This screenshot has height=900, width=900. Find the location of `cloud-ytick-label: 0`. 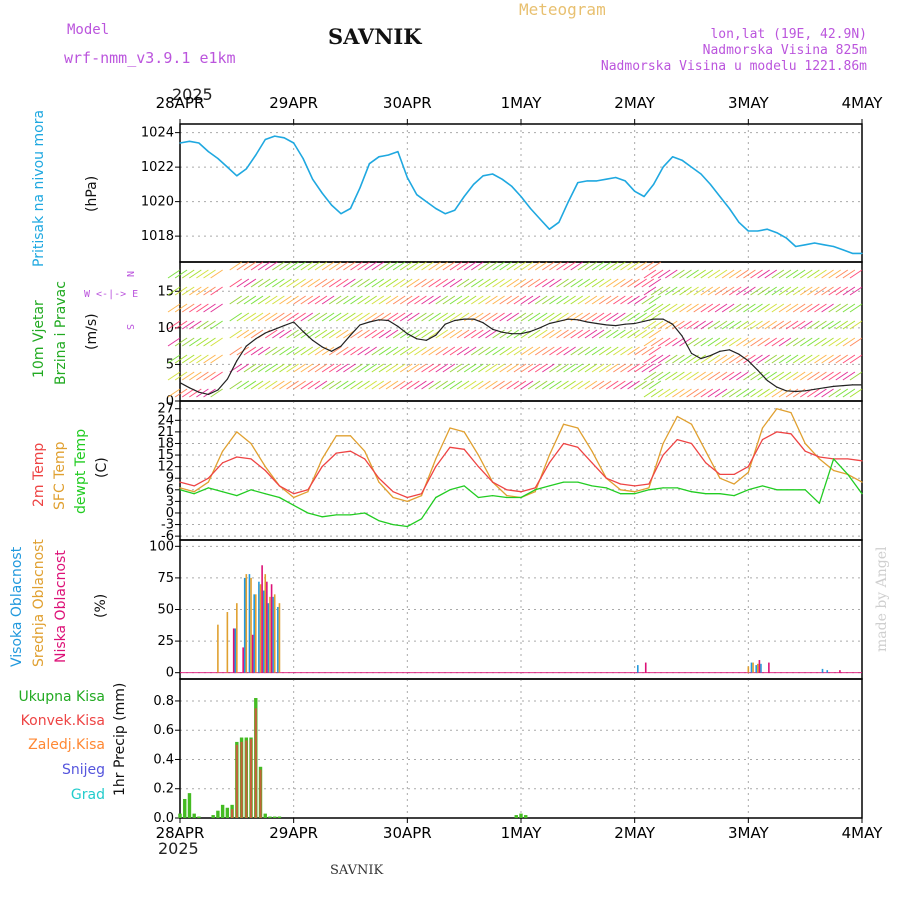

cloud-ytick-label: 0 is located at coordinates (170, 673).